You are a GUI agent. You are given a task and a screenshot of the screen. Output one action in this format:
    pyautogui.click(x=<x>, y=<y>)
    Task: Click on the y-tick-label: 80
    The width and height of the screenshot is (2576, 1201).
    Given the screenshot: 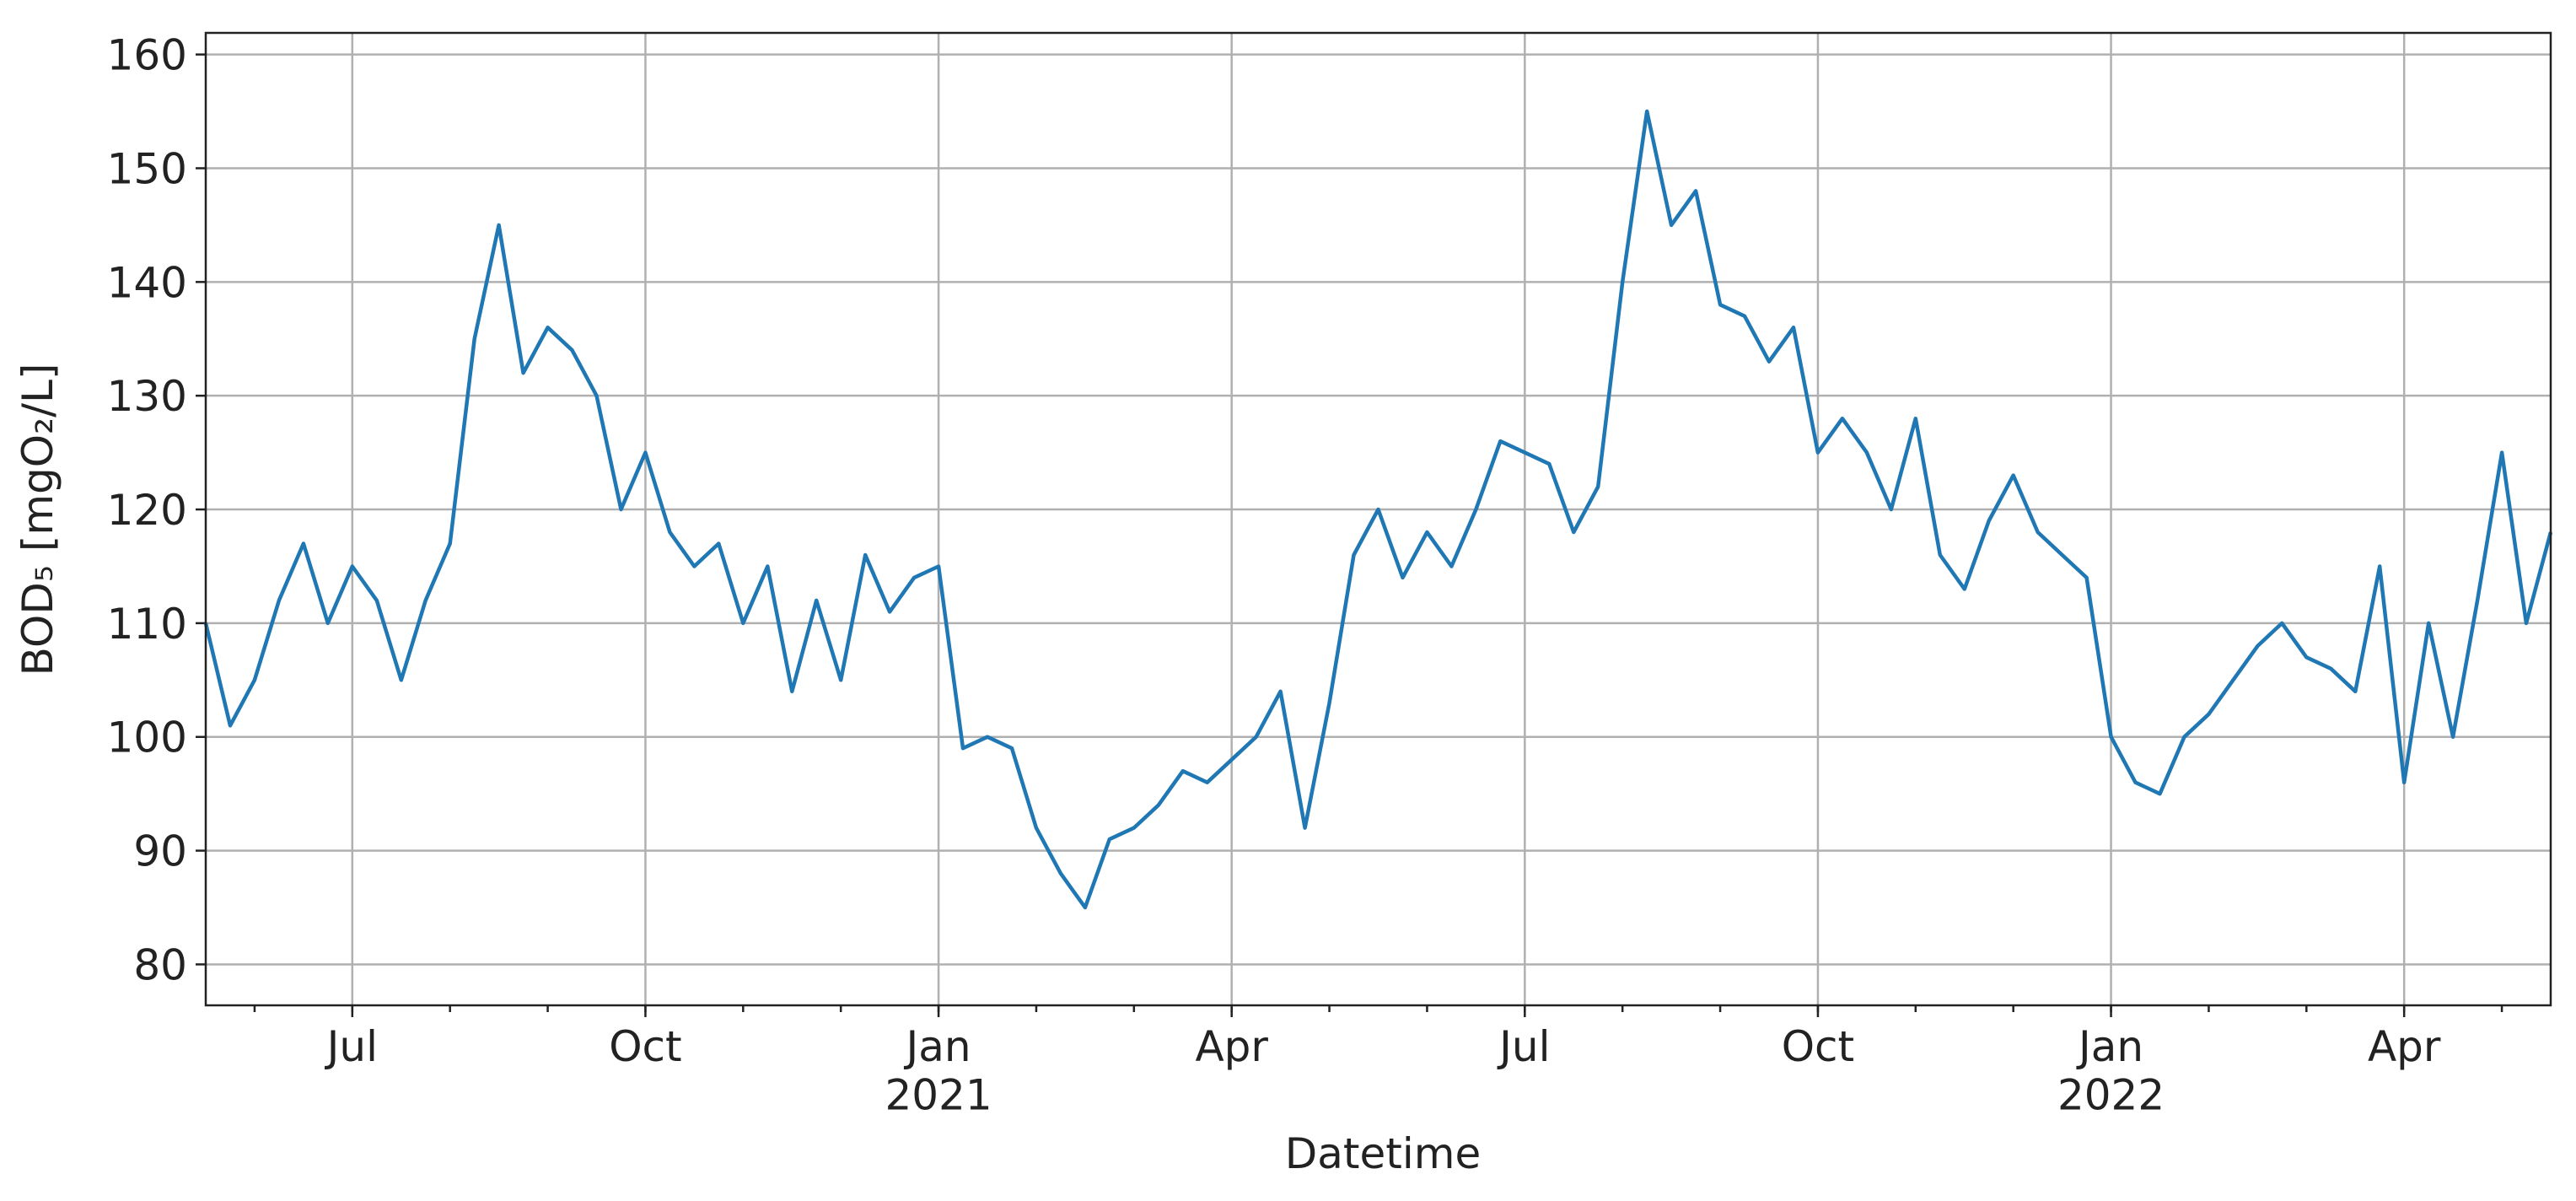 What is the action you would take?
    pyautogui.click(x=160, y=964)
    